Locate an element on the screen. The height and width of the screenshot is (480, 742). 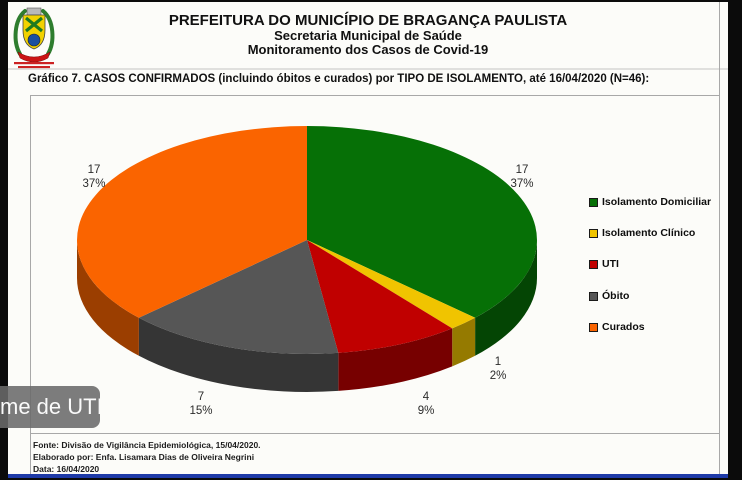
legend-item: Isolamento Domiciliar is located at coordinates (650, 202).